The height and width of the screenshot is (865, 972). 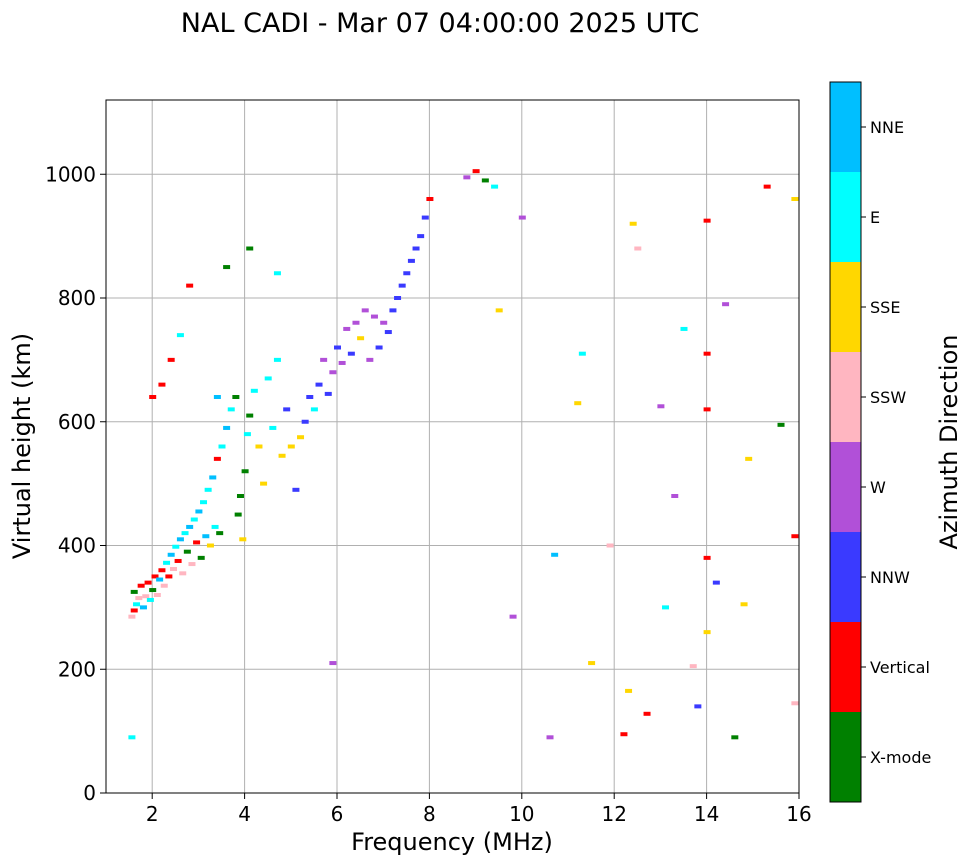 I want to click on x-axis-ticks: 2 4 6 8 10 12 14 16, so click(x=479, y=809).